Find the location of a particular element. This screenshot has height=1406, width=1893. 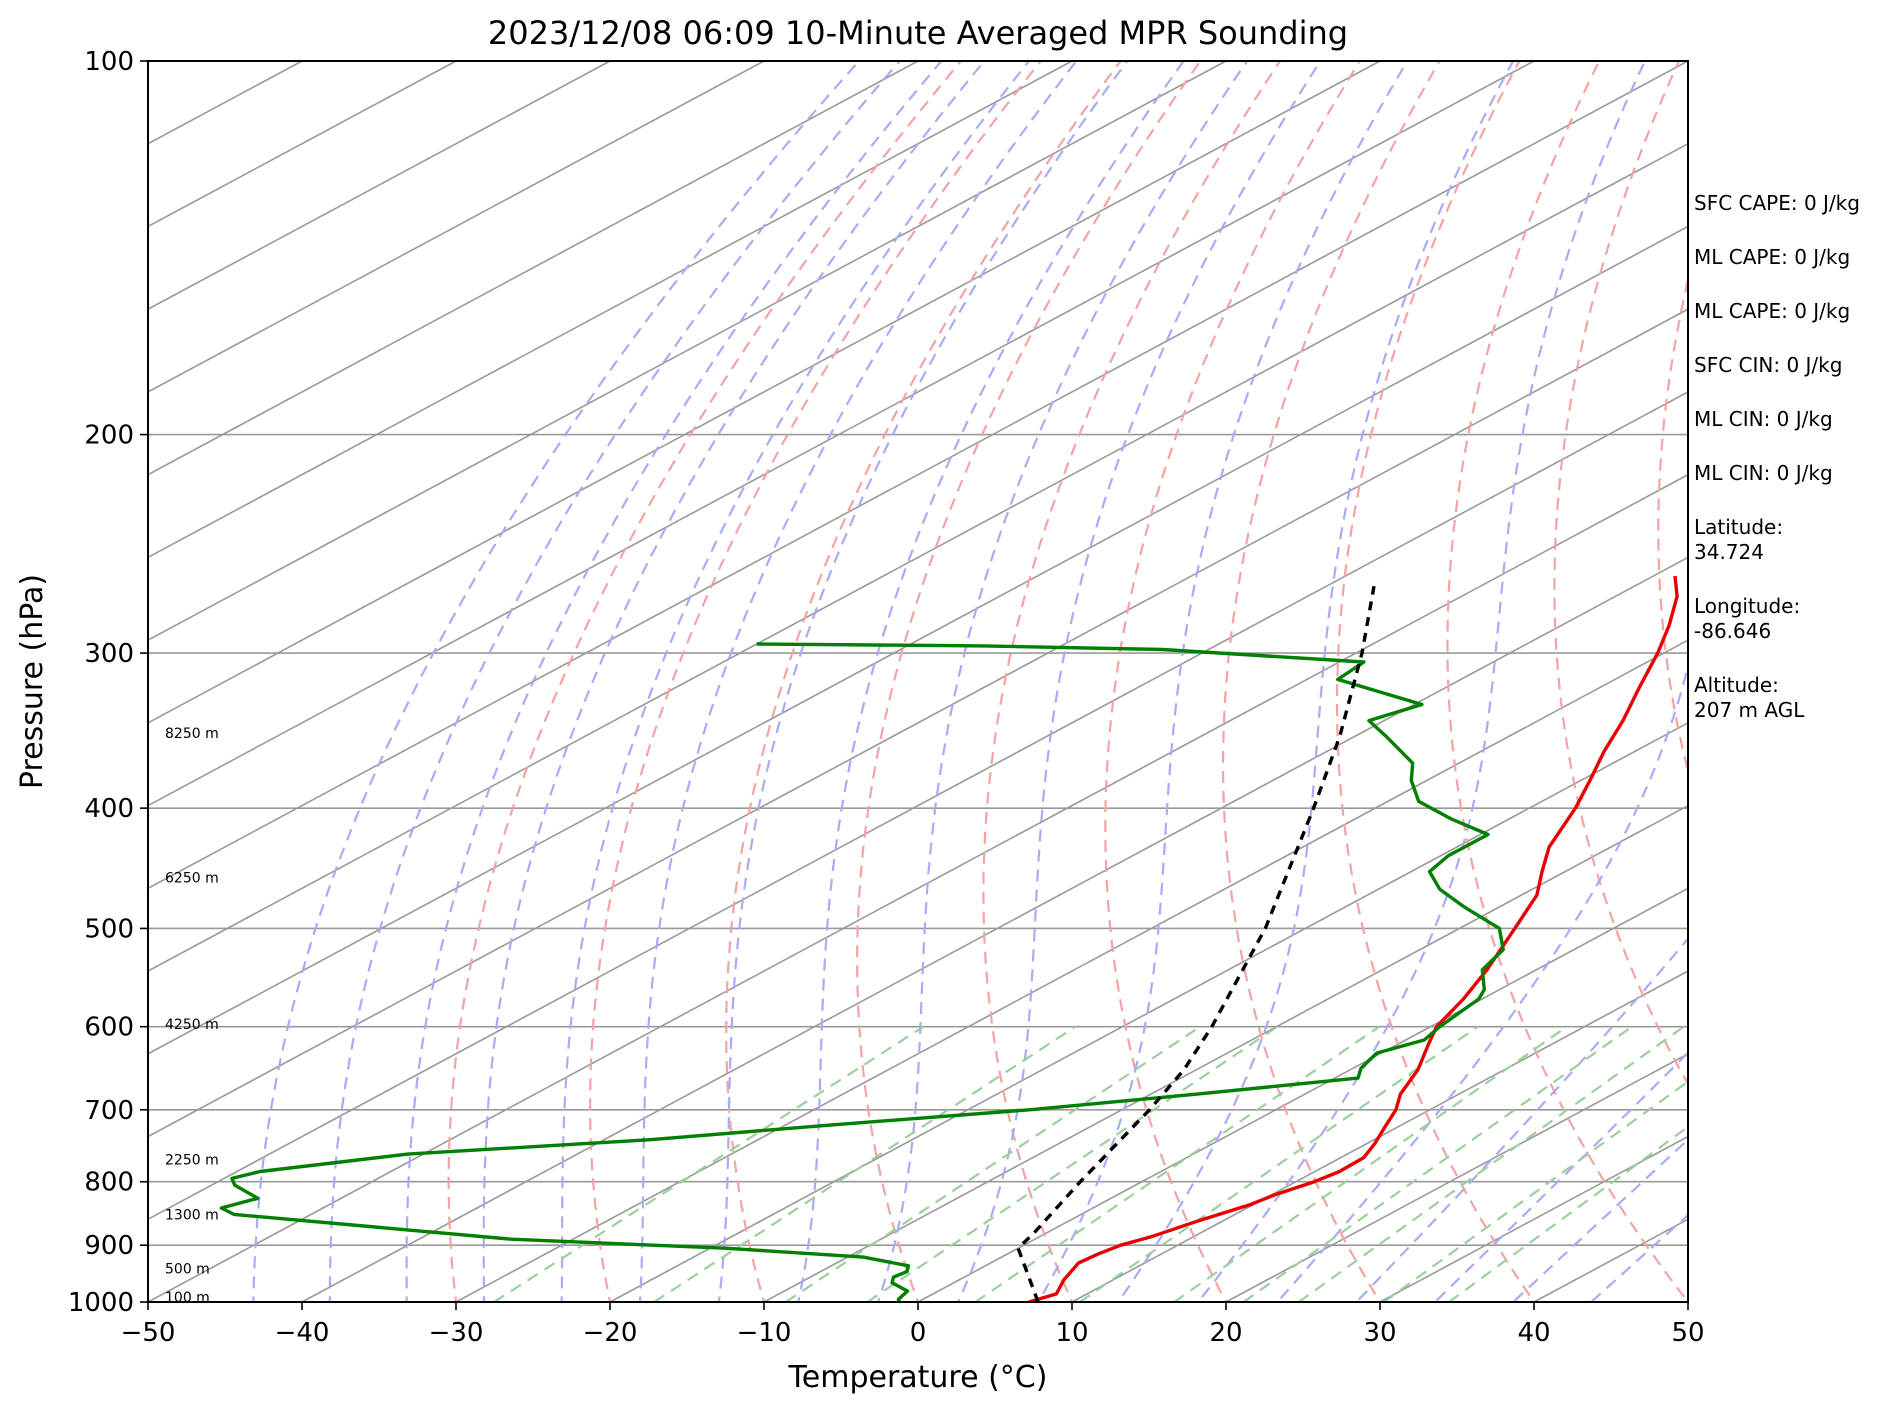

x-tick-label: 30 is located at coordinates (1379, 1333).